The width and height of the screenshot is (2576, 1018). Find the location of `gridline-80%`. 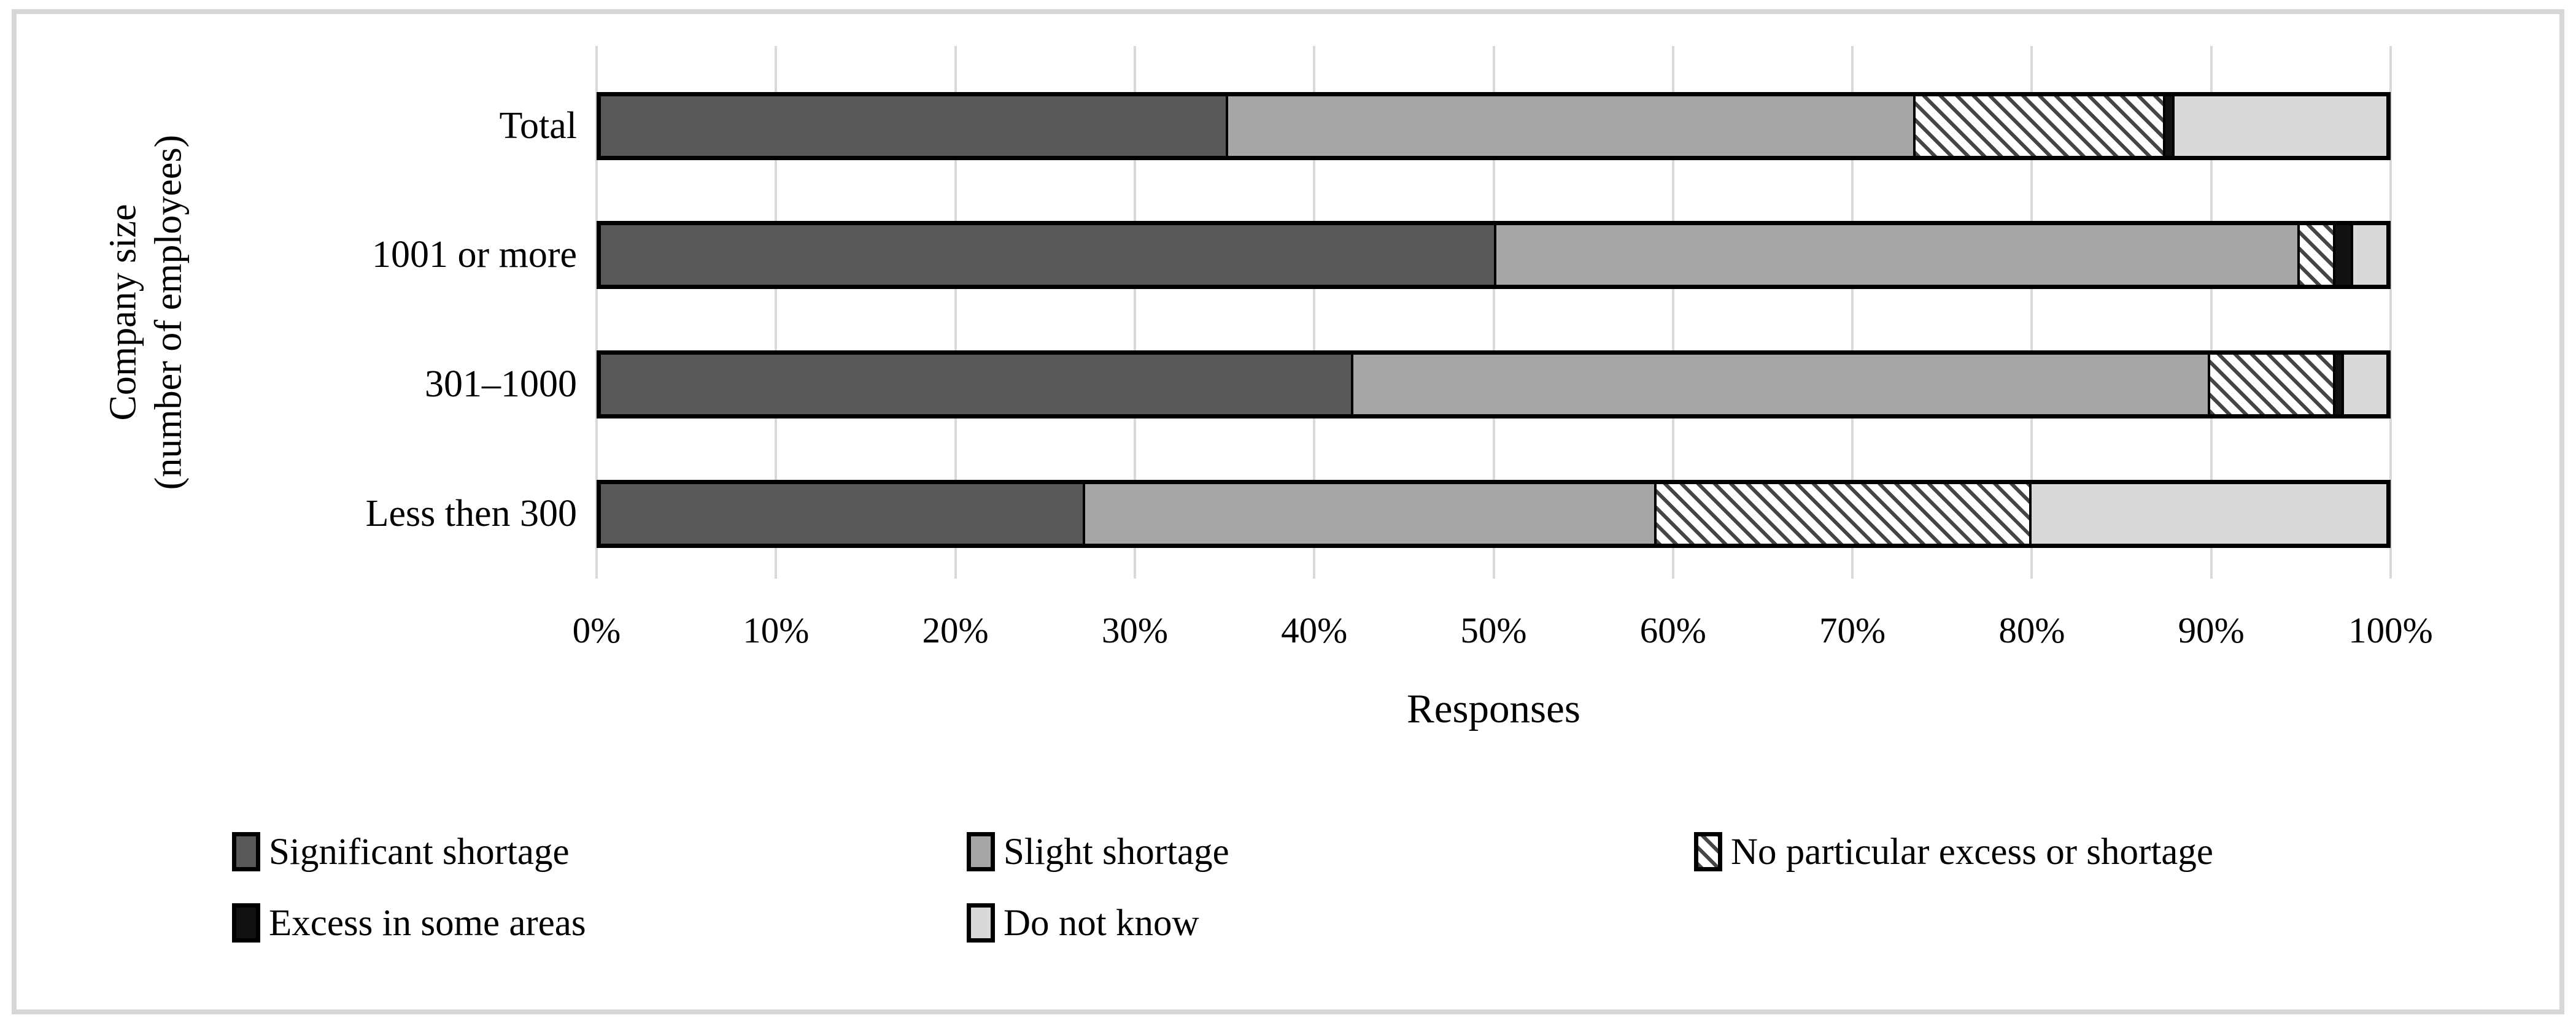

gridline-80% is located at coordinates (2031, 312).